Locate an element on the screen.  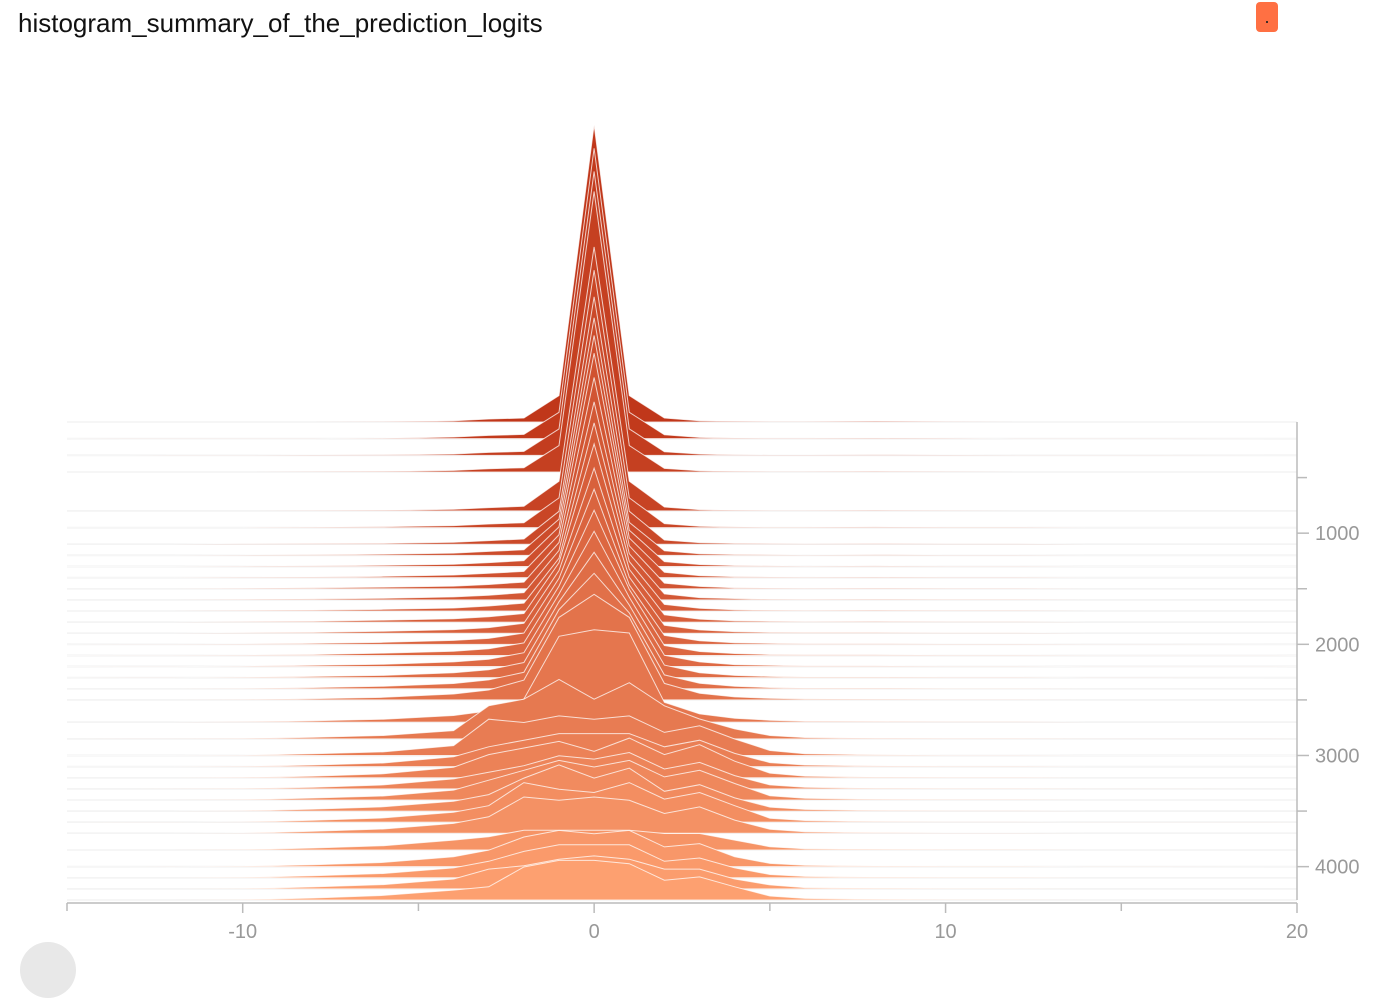
y-tick-label: 4000 is located at coordinates (1337, 868).